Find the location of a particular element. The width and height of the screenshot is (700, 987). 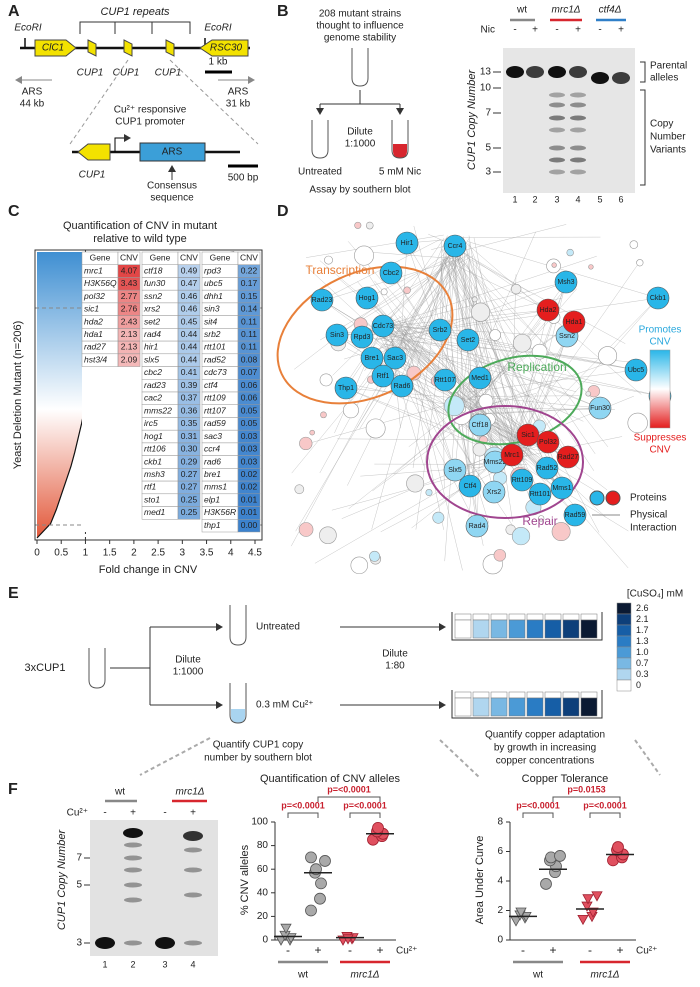

label: mrc1Δ is located at coordinates (365, 975).